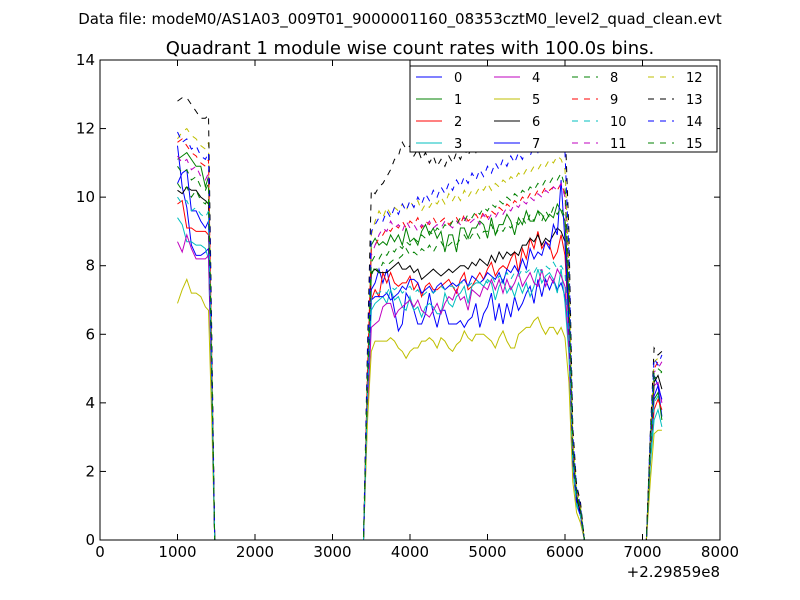 The image size is (800, 600). What do you see at coordinates (642, 552) in the screenshot?
I see `x-tick-label: 7000` at bounding box center [642, 552].